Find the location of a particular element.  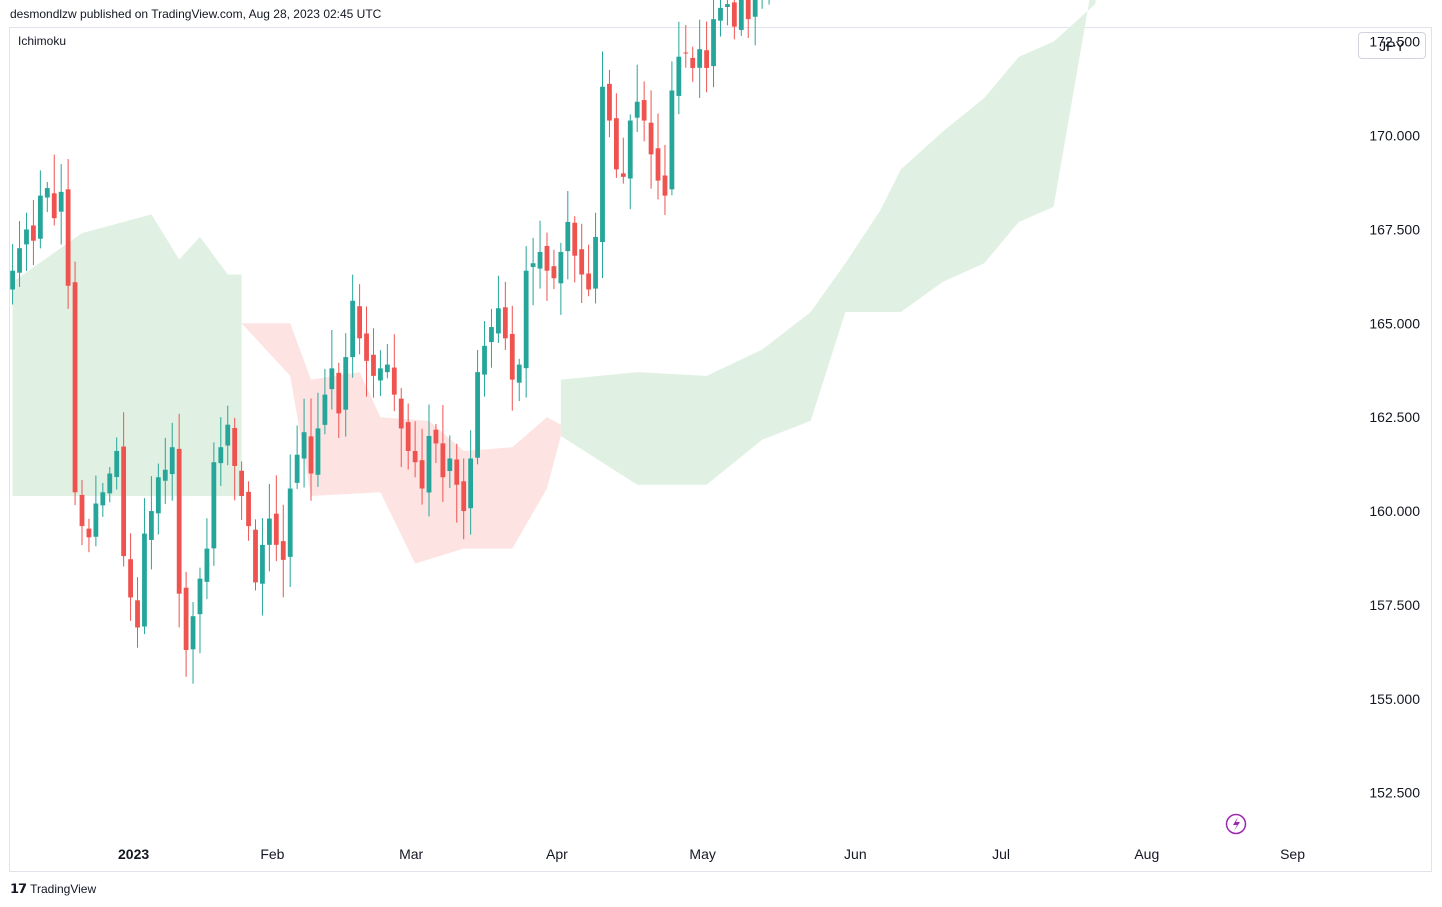

time-axis: 2023 Feb Mar Apr May Jun Jul Aug Sep is located at coordinates (711, 854).